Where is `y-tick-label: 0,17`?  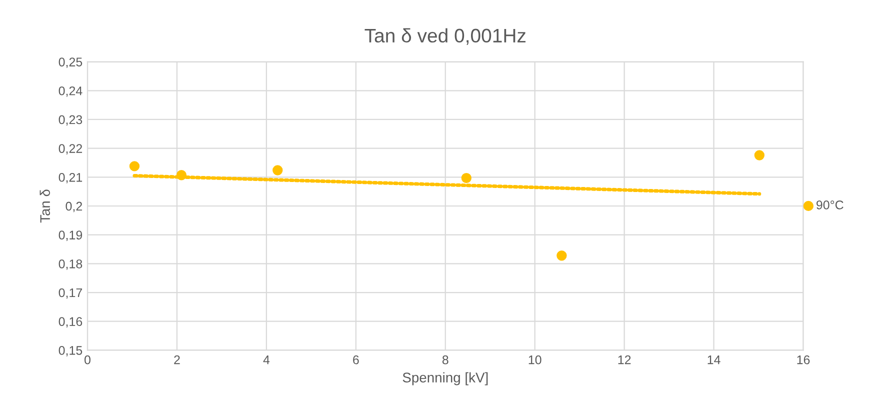 y-tick-label: 0,17 is located at coordinates (70, 293).